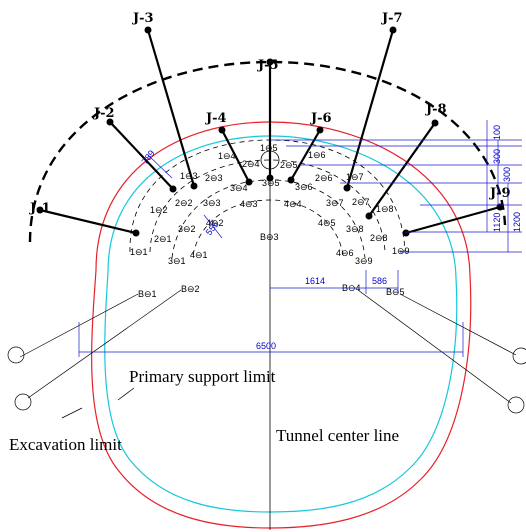 This screenshot has width=526, height=532. Describe the element at coordinates (190, 289) in the screenshot. I see `hole-b-2: B⊖2` at that location.